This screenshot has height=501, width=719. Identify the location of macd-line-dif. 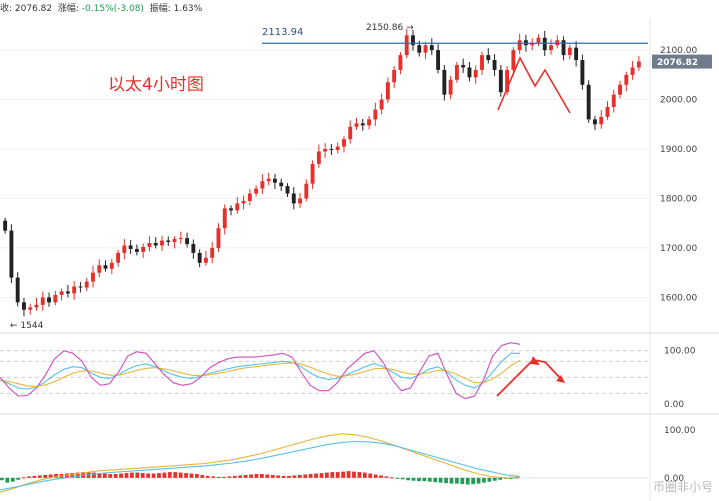
(260, 463).